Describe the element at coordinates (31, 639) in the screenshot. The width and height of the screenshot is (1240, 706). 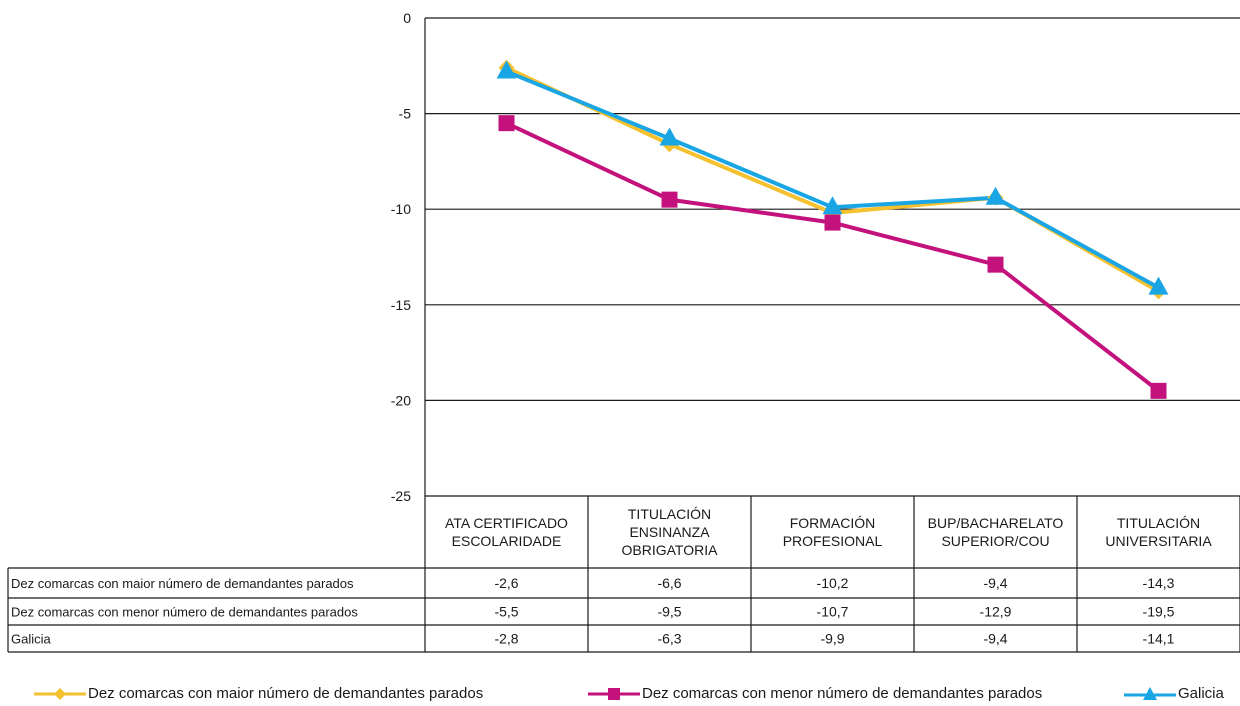
I see `table-row-label: Galicia` at that location.